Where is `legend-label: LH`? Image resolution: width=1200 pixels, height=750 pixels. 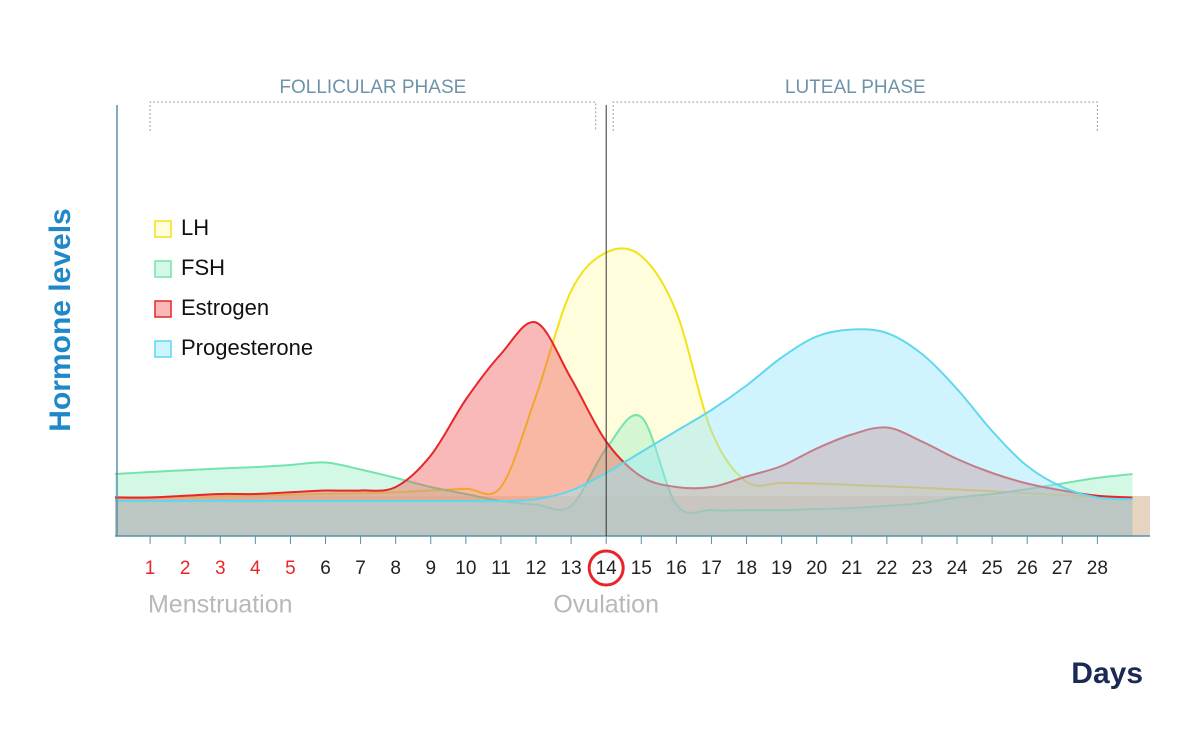
legend-label: LH is located at coordinates (195, 227).